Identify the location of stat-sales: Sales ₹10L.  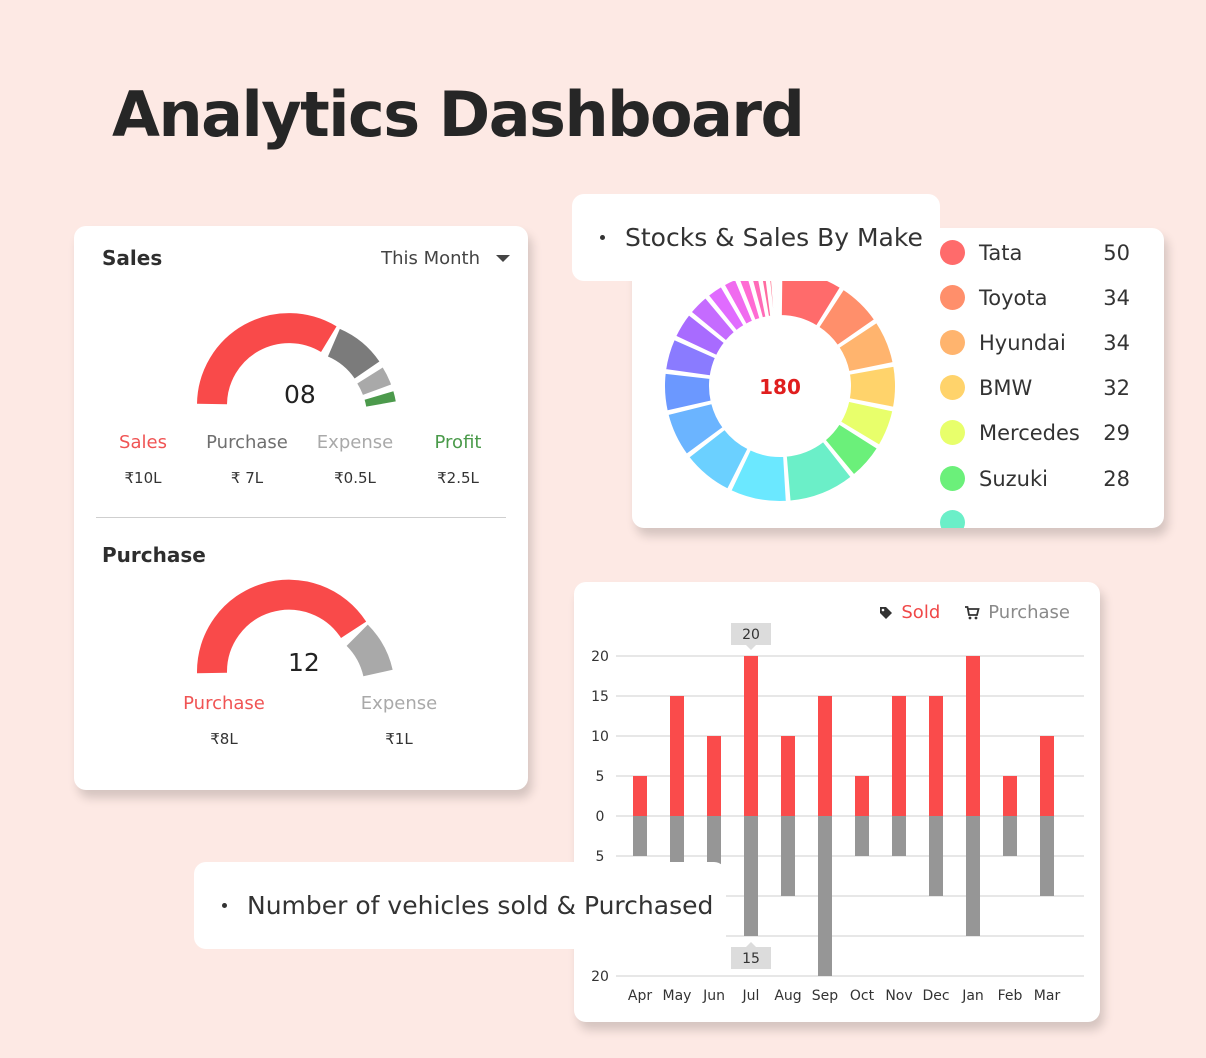
(143, 459).